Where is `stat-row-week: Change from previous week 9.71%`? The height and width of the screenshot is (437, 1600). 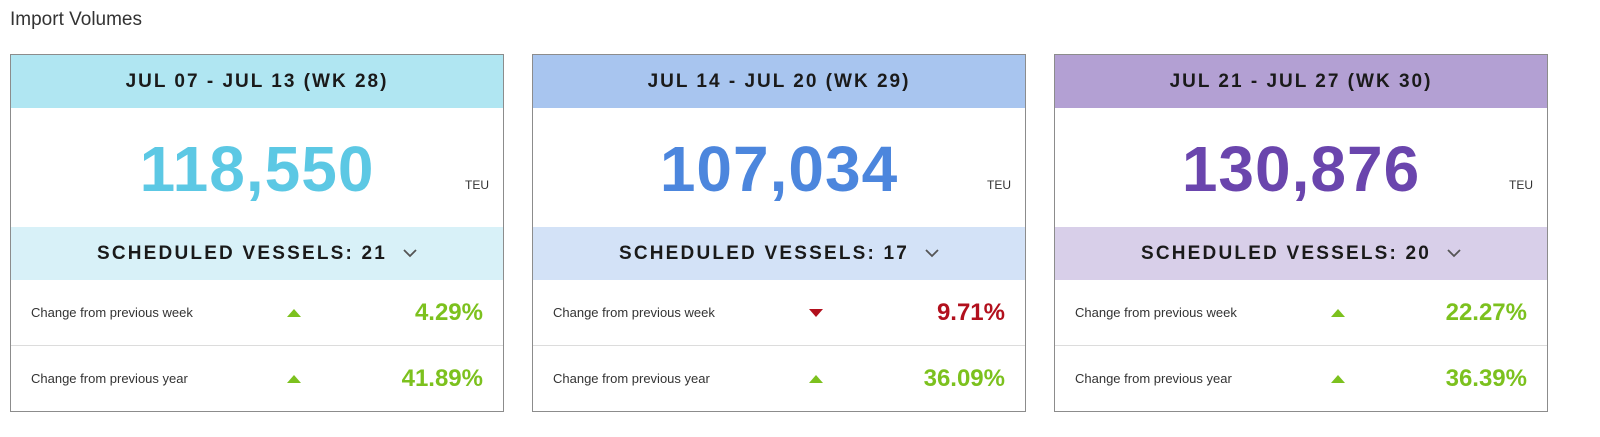
stat-row-week: Change from previous week 9.71% is located at coordinates (779, 312).